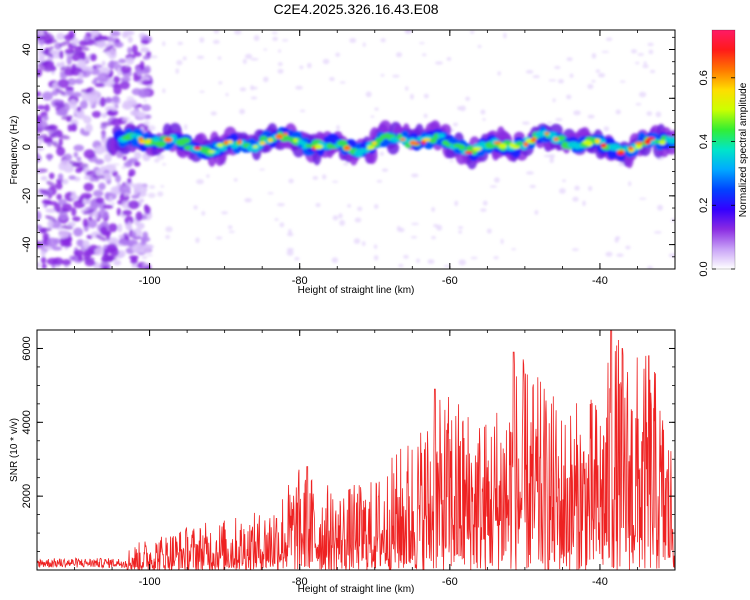 The width and height of the screenshot is (750, 600). What do you see at coordinates (150, 281) in the screenshot?
I see `spectrogram-x-tick-label: -100` at bounding box center [150, 281].